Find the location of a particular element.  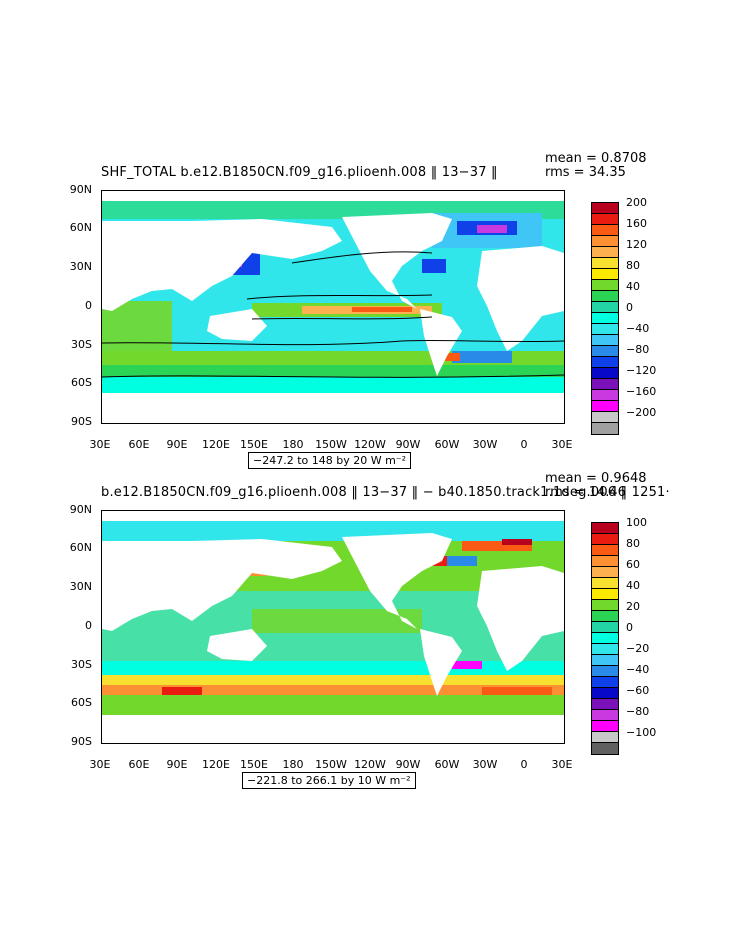

southern-hotspot is located at coordinates (182, 691).